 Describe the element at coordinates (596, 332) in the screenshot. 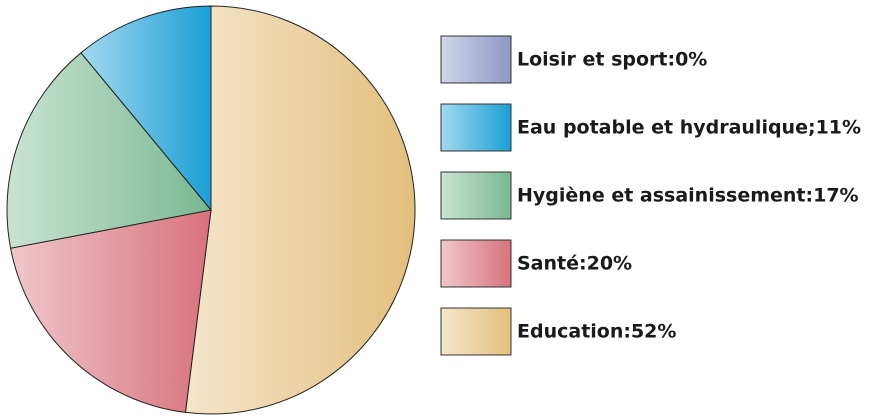

I see `legend-label: Education:52%` at that location.